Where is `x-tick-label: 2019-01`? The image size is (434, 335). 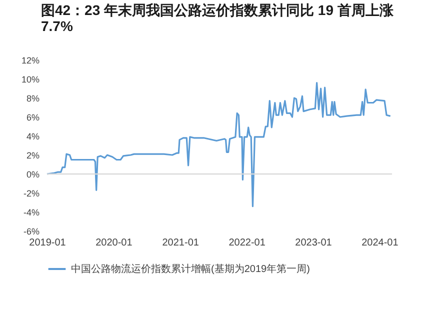
x-tick-label: 2019-01 is located at coordinates (47, 243).